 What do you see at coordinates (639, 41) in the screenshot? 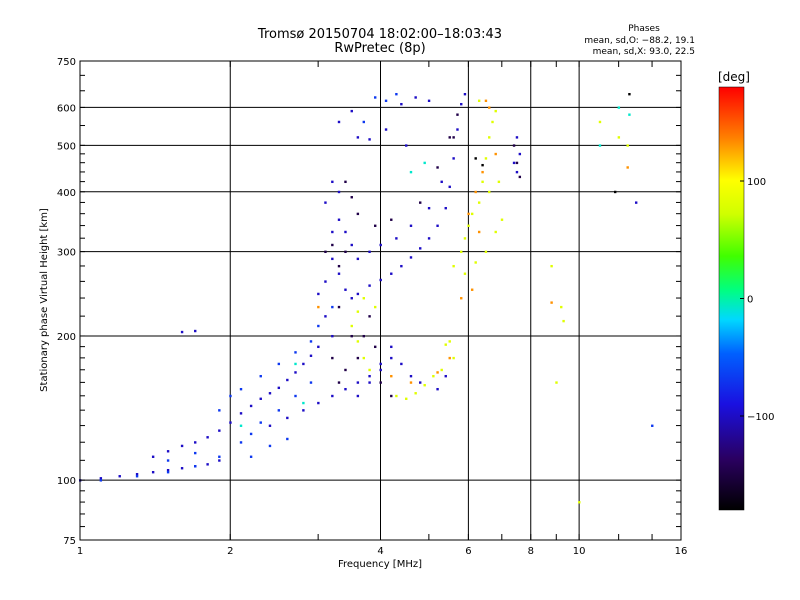
I see `phase-stats-o: mean, sd,O: −88.2, 19.1` at bounding box center [639, 41].